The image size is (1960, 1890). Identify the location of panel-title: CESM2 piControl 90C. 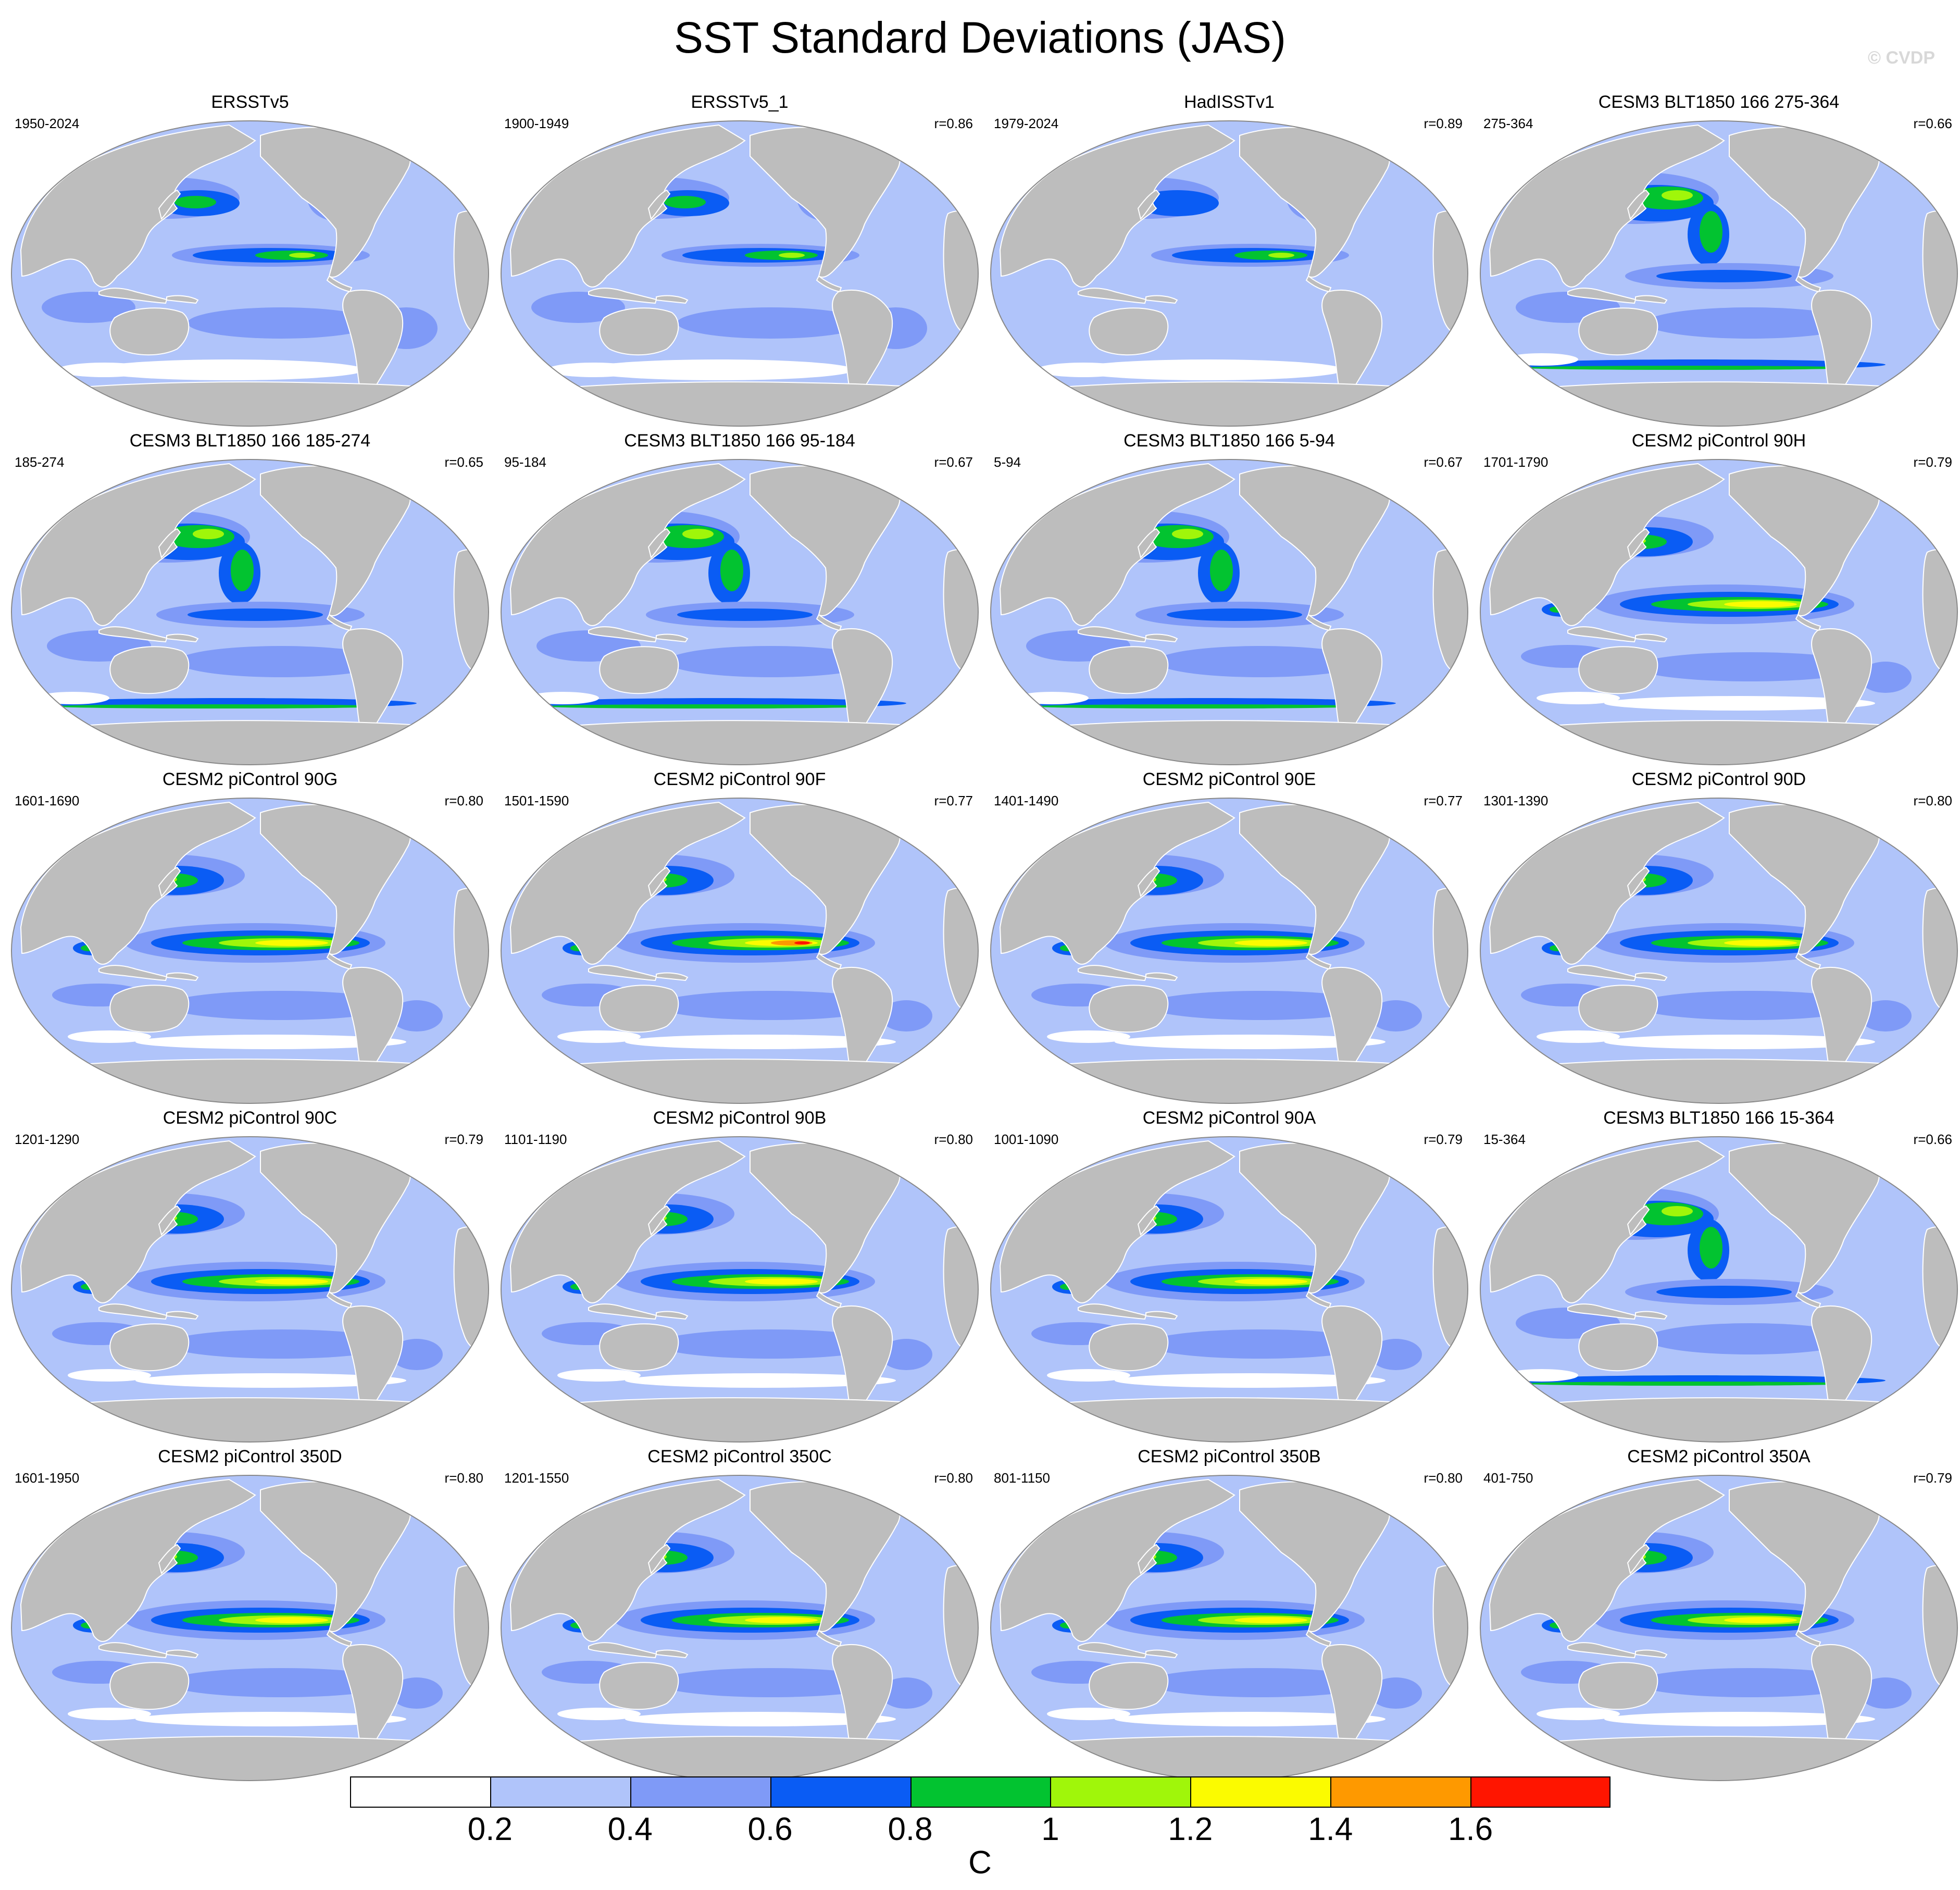
(251, 1118).